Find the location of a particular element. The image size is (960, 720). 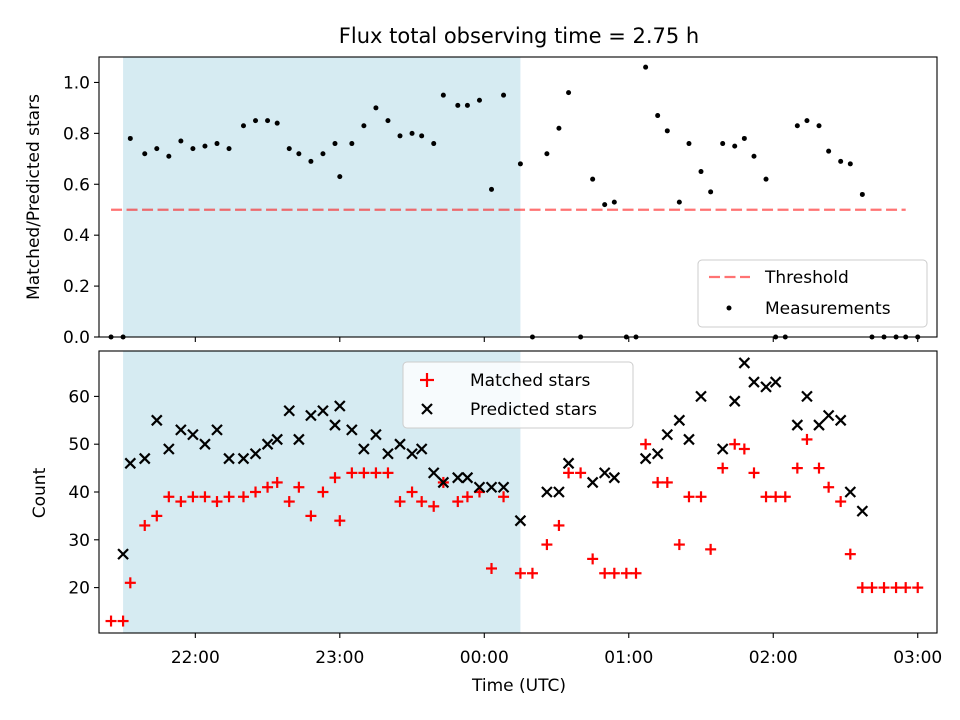

count-legend-box is located at coordinates (518, 395).